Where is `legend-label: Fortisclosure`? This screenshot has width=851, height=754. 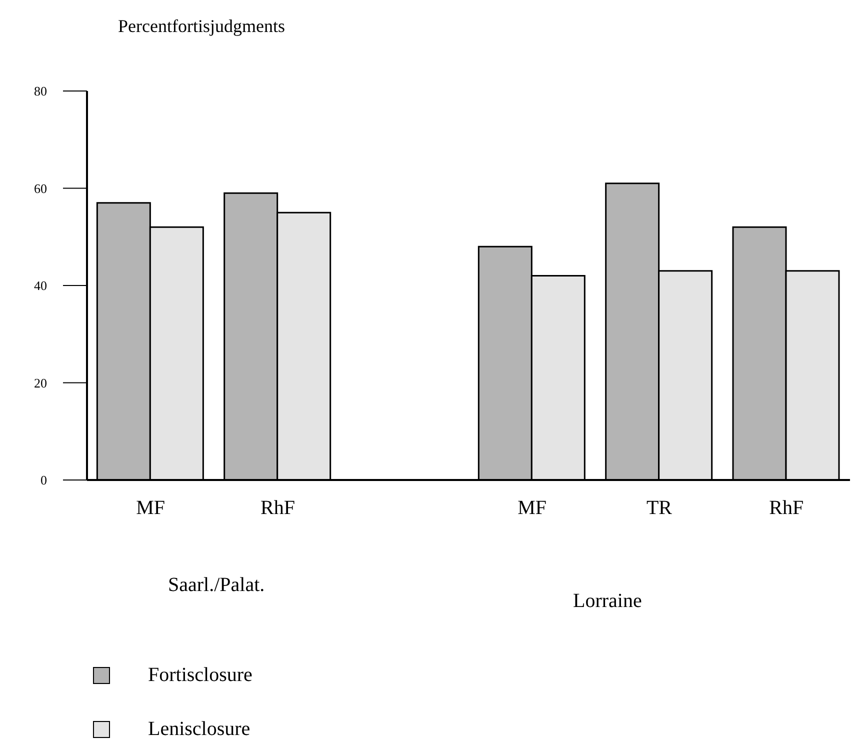
legend-label: Fortisclosure is located at coordinates (200, 675).